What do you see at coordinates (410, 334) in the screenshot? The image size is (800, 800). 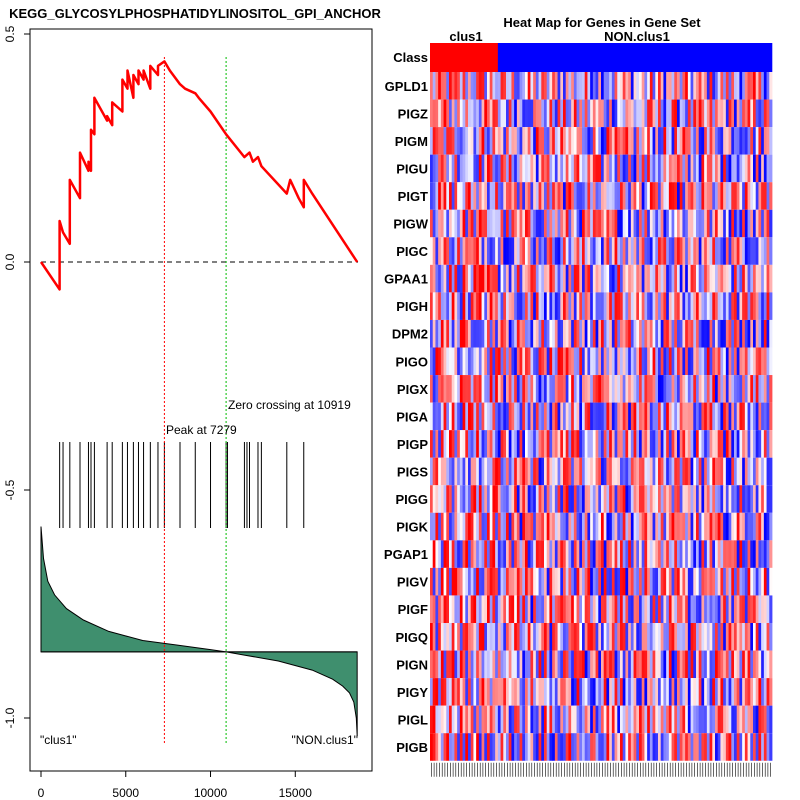 I see `gene-row-label: DPM2` at bounding box center [410, 334].